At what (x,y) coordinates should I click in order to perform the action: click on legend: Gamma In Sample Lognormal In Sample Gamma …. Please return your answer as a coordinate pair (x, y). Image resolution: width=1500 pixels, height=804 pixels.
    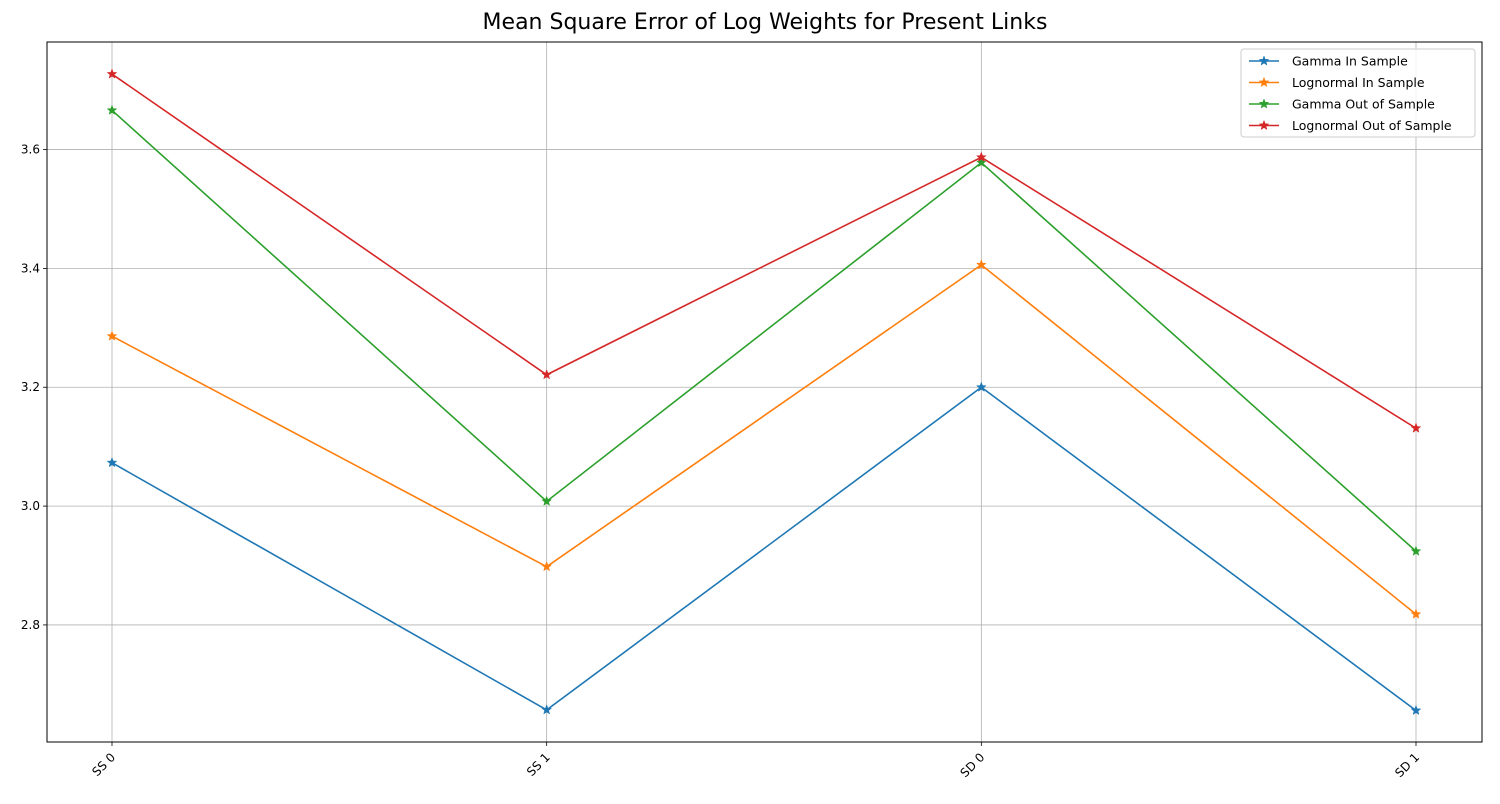
    Looking at the image, I should click on (1358, 93).